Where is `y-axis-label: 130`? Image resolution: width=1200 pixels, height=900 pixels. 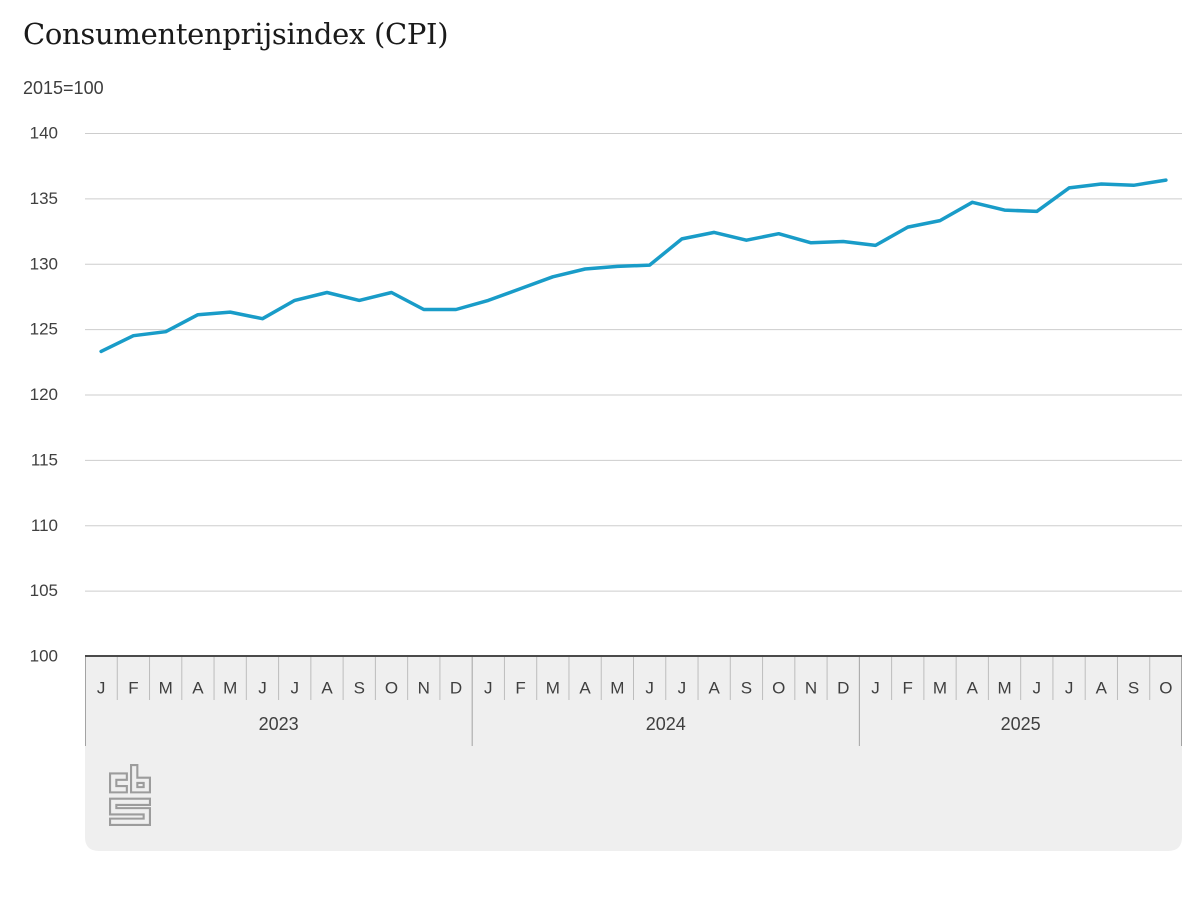
y-axis-label: 130 is located at coordinates (44, 263).